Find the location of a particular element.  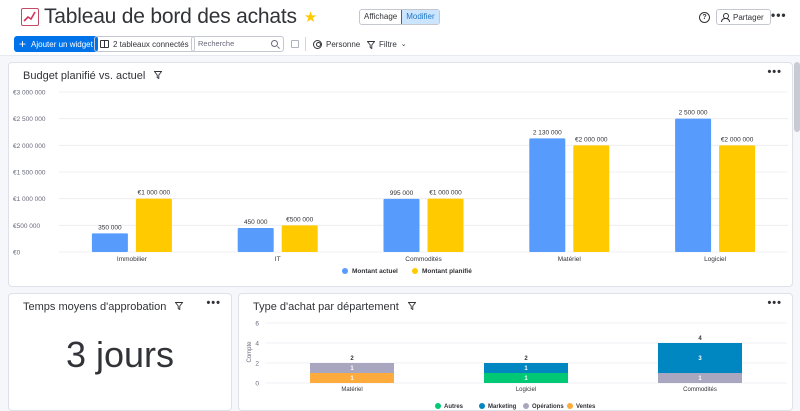

page-title: Tableau de bord des achats is located at coordinates (170, 16).